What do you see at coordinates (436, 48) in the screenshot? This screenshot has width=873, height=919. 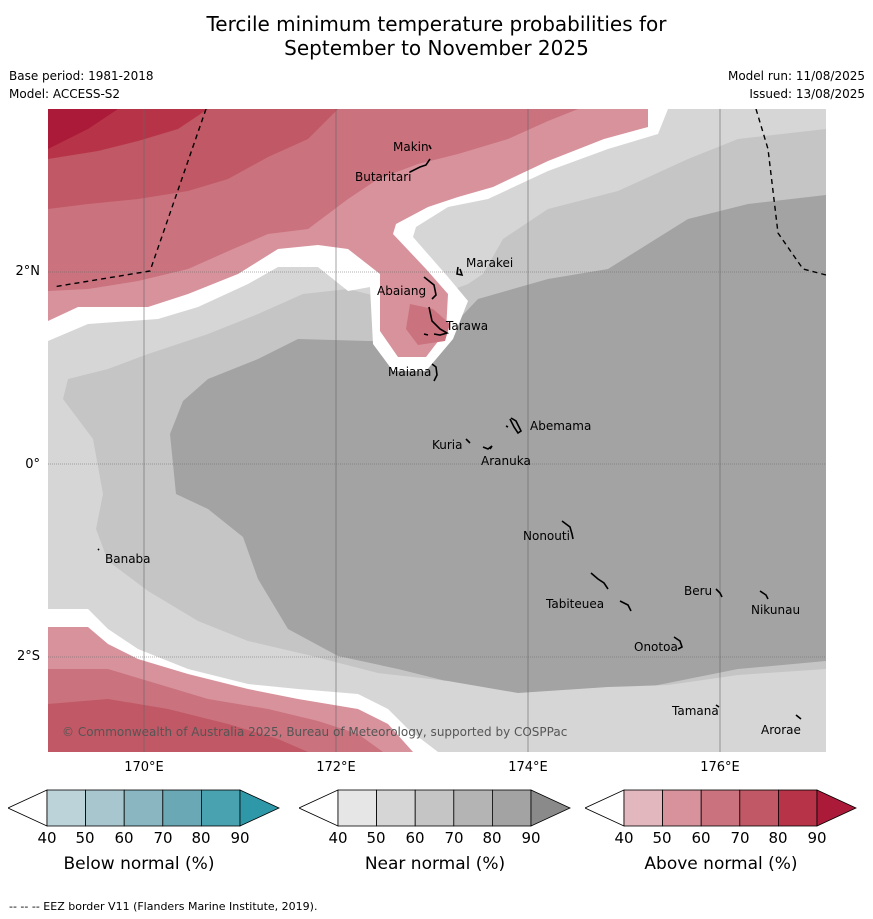 I see `title-line-2: September to November 2025` at bounding box center [436, 48].